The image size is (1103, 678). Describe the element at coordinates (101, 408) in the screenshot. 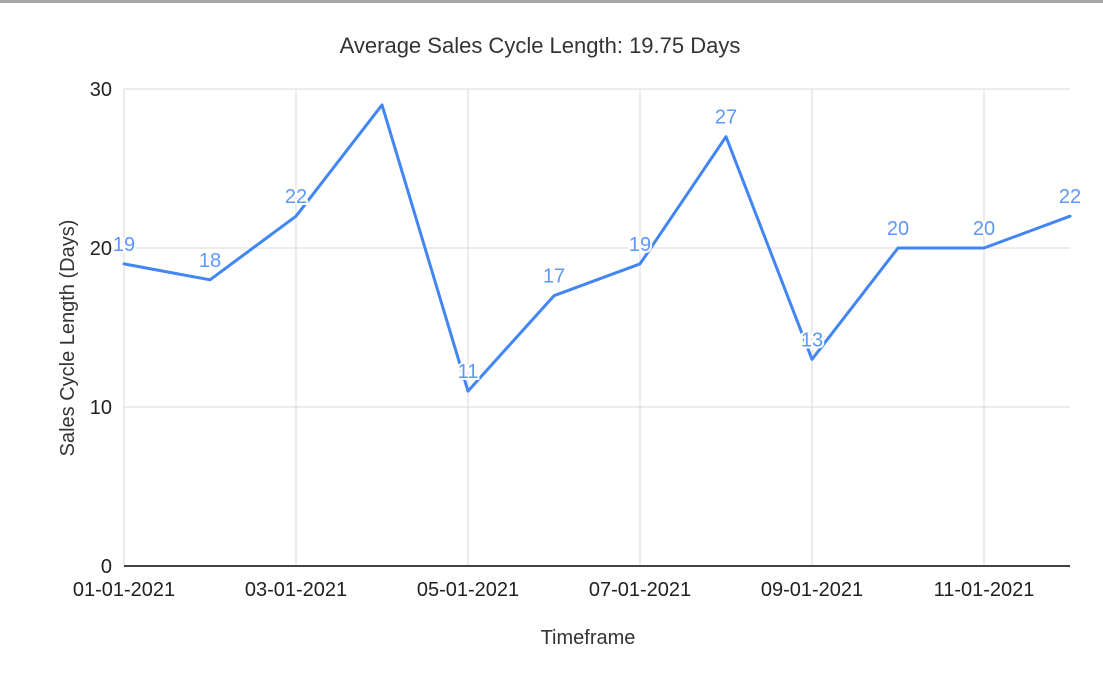

I see `y-tick-label: 10` at that location.